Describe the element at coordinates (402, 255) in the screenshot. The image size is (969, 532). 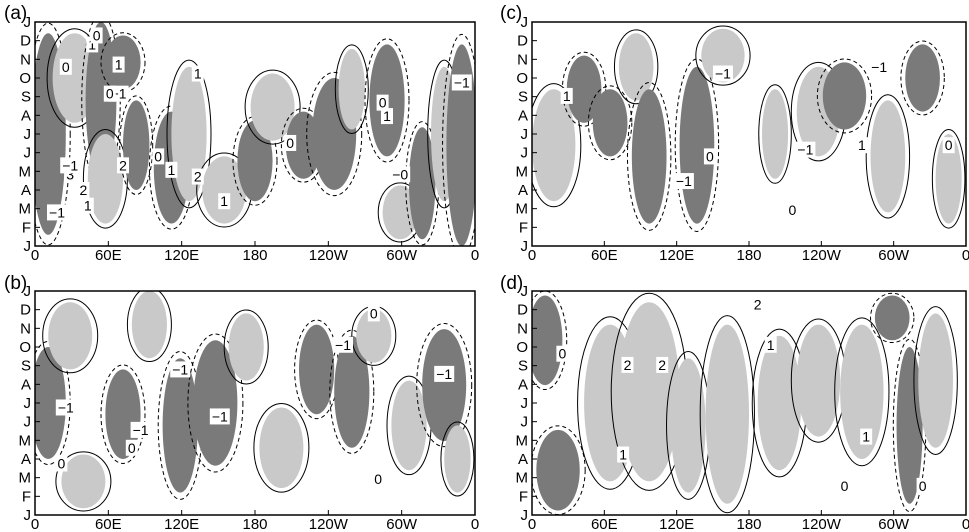
I see `lon-tick-label: 60W` at that location.